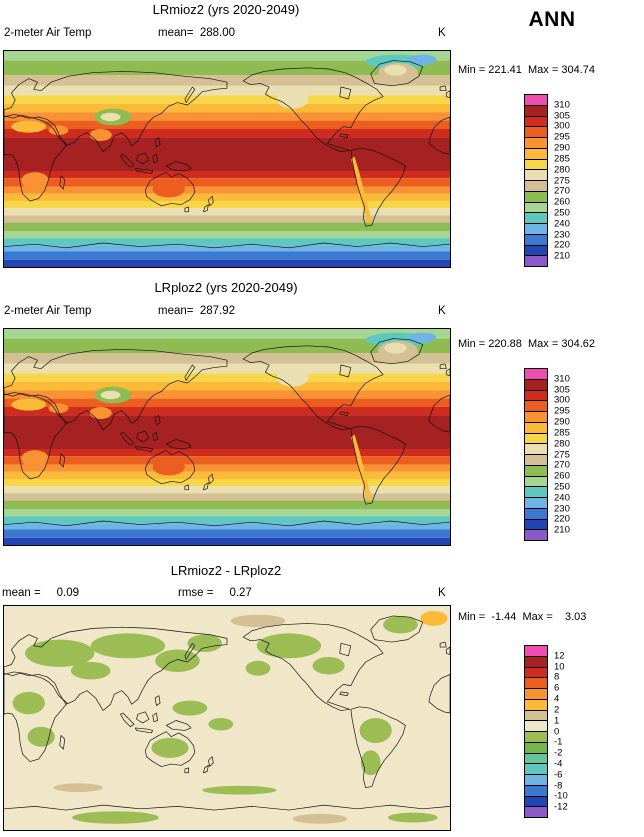 This screenshot has width=644, height=837. What do you see at coordinates (557, 721) in the screenshot?
I see `colorbar-tick-label: 1` at bounding box center [557, 721].